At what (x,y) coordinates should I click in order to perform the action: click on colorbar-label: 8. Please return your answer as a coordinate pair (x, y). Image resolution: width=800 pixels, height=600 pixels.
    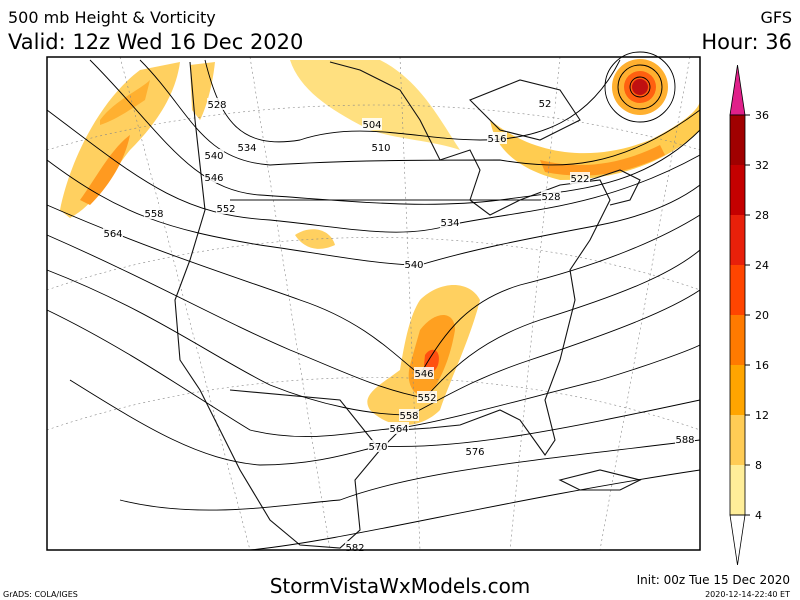
    Looking at the image, I should click on (758, 465).